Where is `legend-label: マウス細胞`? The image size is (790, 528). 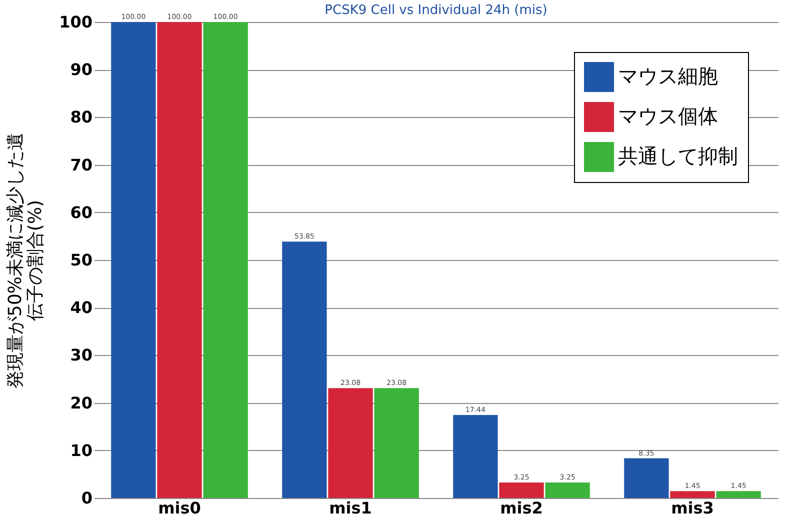
legend-label: マウス細胞 is located at coordinates (668, 76).